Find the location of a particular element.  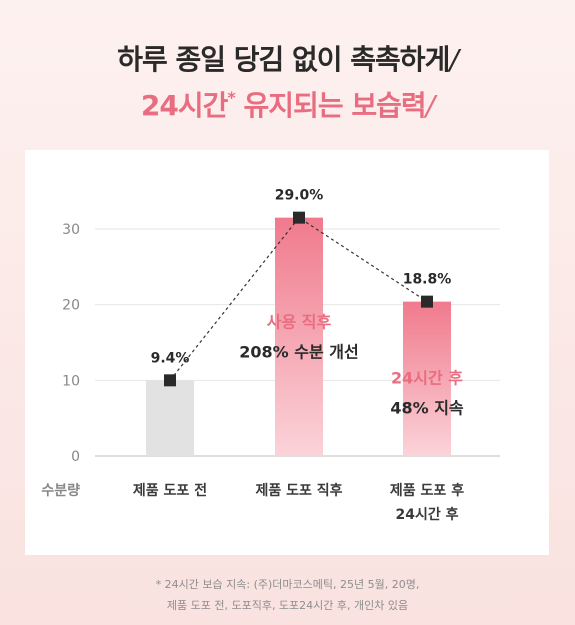

category-label: 제품 도포 후 is located at coordinates (427, 491).